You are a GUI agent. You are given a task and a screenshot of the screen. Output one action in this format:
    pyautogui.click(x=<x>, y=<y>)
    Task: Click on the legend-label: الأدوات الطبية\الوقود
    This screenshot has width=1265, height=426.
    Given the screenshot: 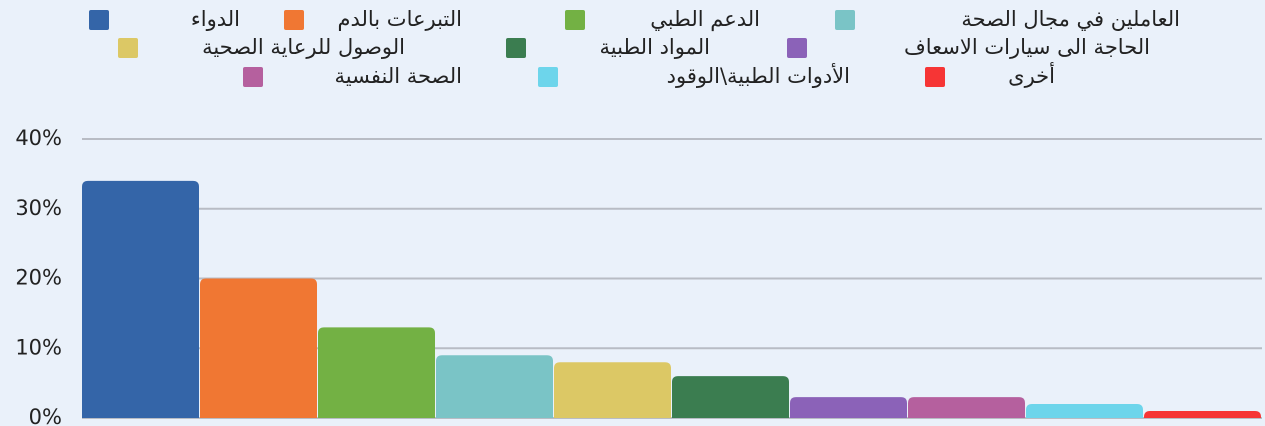 What is the action you would take?
    pyautogui.click(x=758, y=75)
    